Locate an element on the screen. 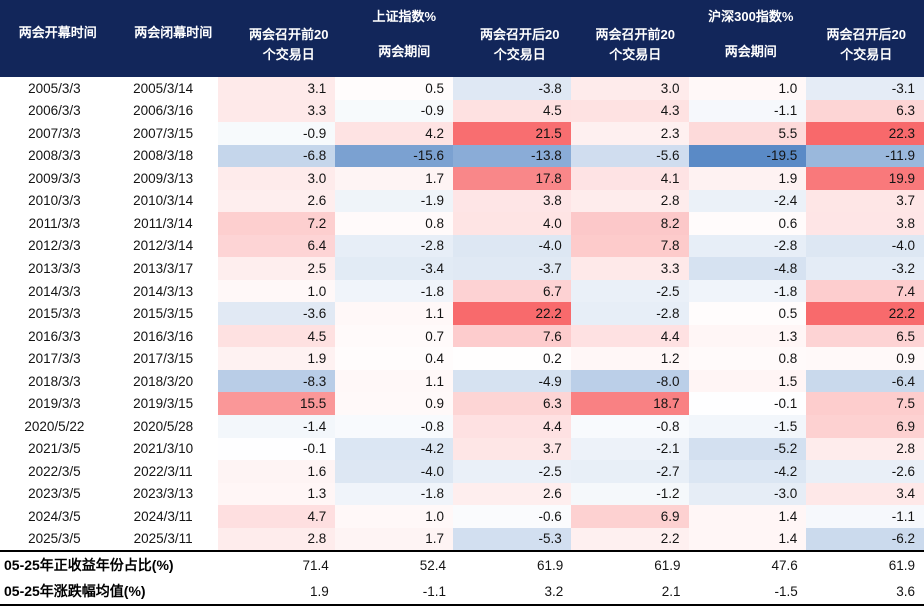 The width and height of the screenshot is (924, 606). value-cell: 1.5 is located at coordinates (747, 381).